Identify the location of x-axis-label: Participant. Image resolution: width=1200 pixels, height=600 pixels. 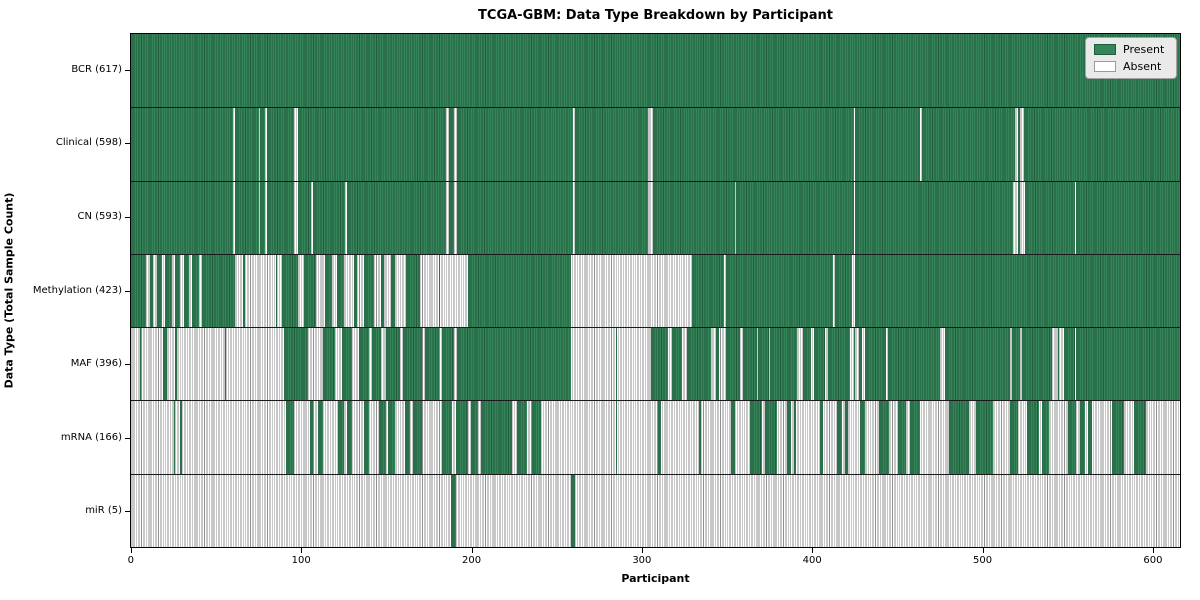
(655, 578).